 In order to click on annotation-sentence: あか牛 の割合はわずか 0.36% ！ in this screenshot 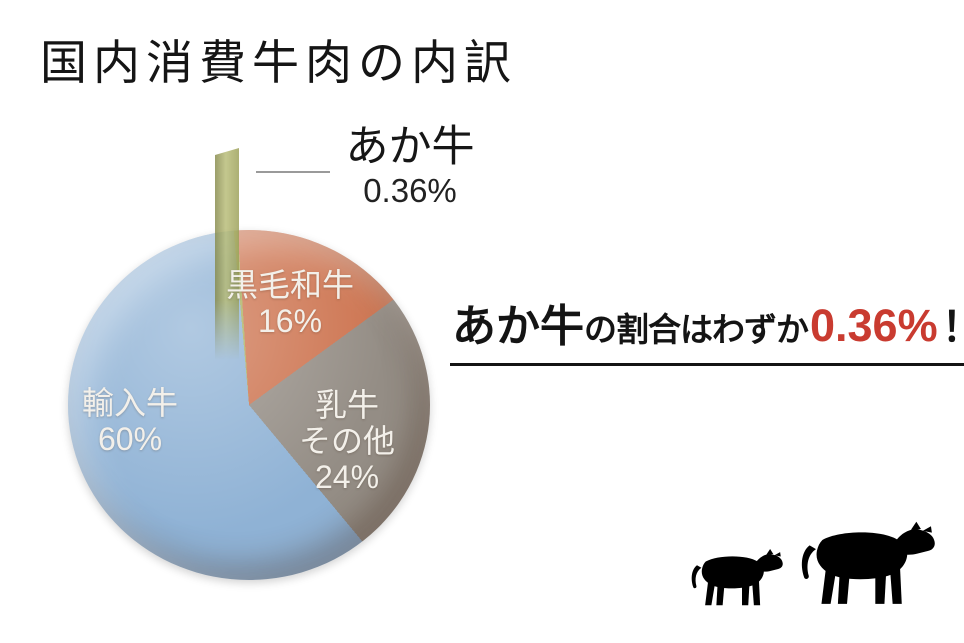, I will do `click(707, 328)`.